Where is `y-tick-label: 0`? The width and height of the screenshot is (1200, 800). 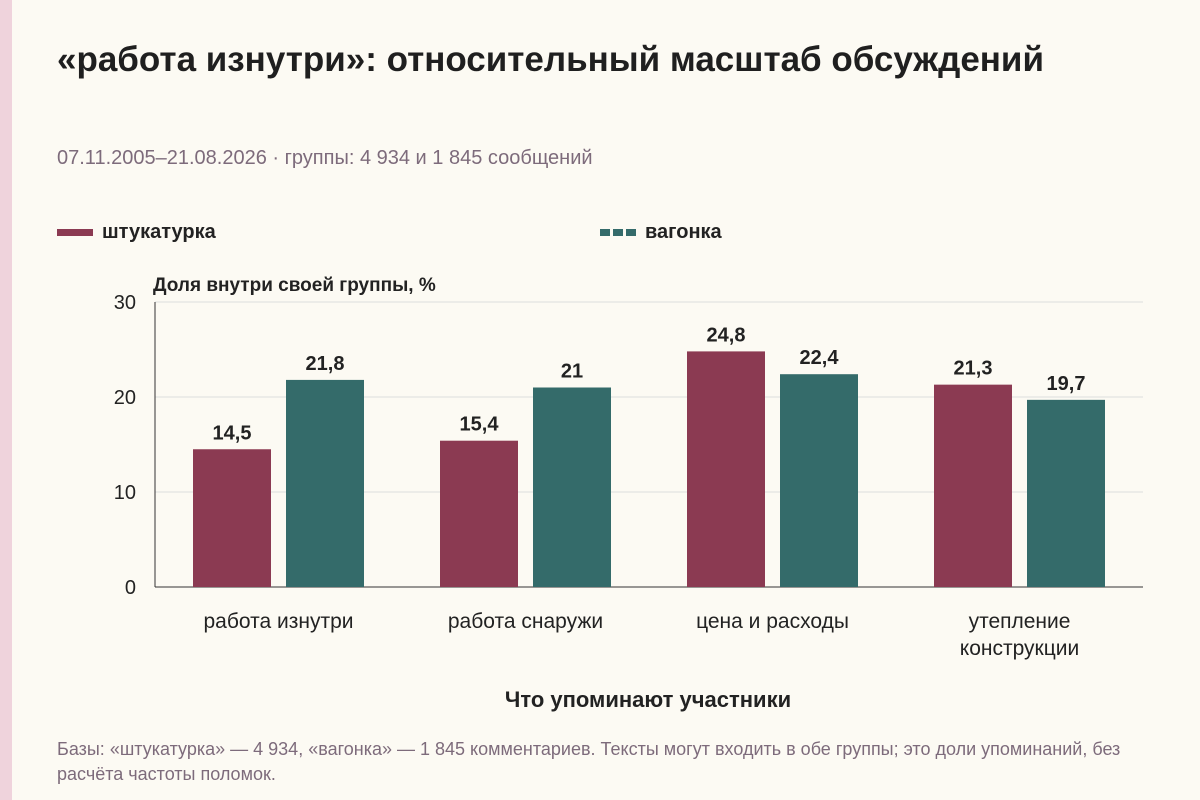
y-tick-label: 0 is located at coordinates (130, 588).